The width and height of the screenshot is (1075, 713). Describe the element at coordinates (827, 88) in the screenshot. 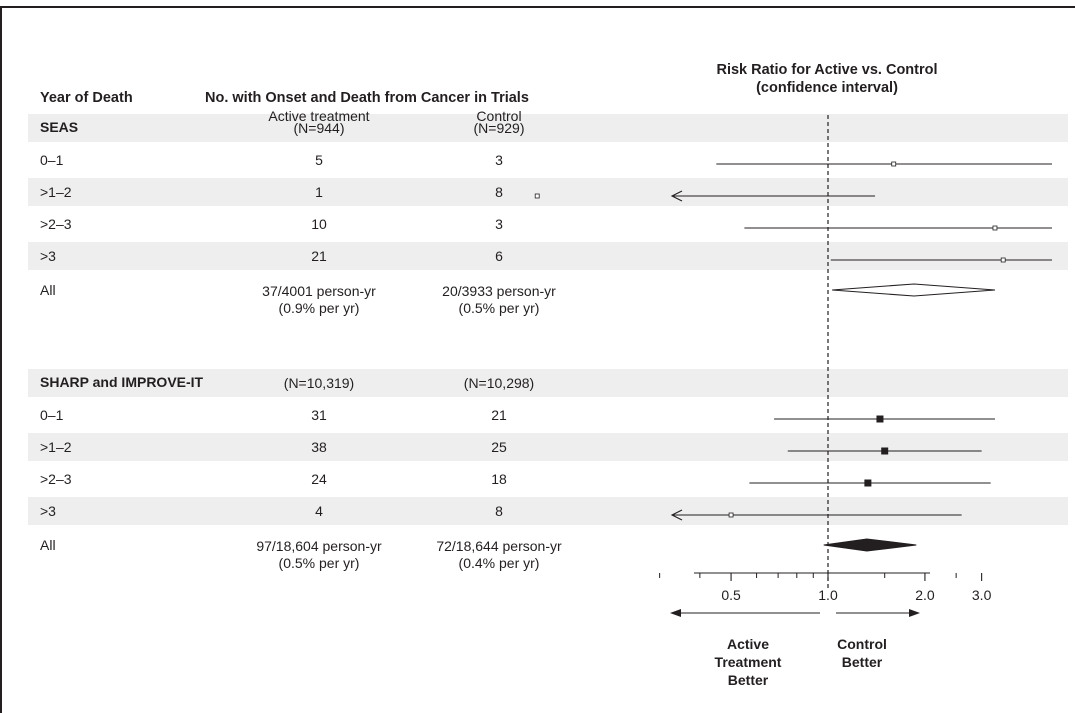

I see `plot-title-line-2: (confidence interval)` at that location.